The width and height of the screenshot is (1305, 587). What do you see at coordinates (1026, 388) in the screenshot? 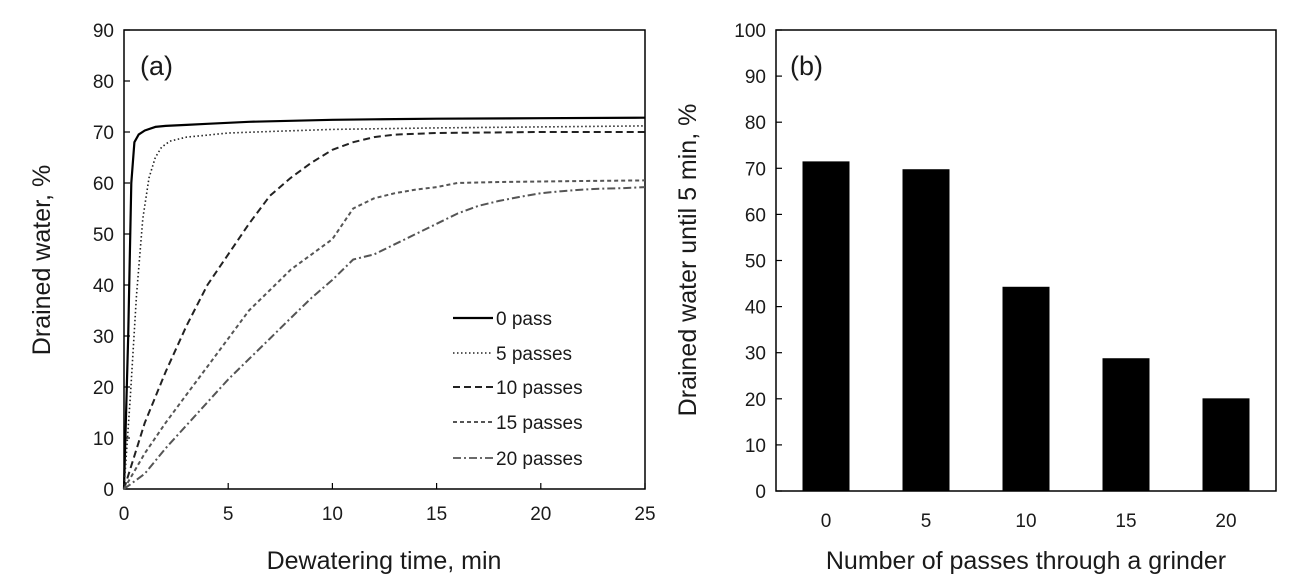
I see `bar-10-passes` at bounding box center [1026, 388].